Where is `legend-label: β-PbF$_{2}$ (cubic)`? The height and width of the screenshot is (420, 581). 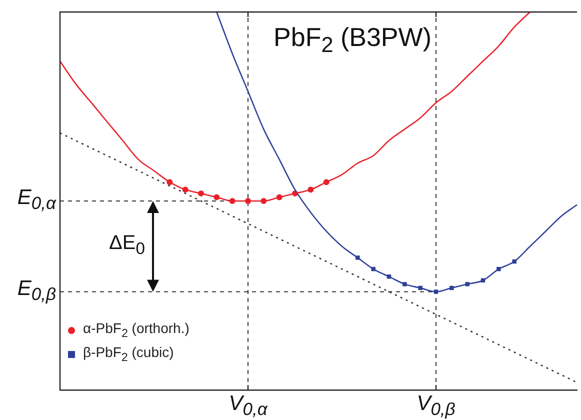
legend-label: β-PbF$_{2}$ (cubic) is located at coordinates (128, 354).